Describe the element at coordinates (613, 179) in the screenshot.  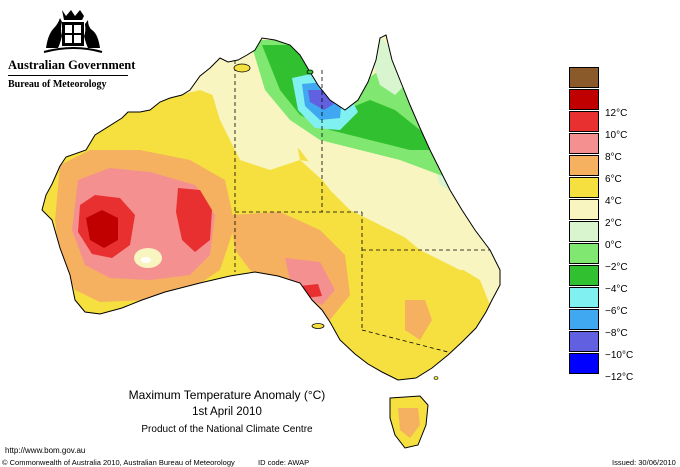
I see `legend-label: 6°C` at that location.